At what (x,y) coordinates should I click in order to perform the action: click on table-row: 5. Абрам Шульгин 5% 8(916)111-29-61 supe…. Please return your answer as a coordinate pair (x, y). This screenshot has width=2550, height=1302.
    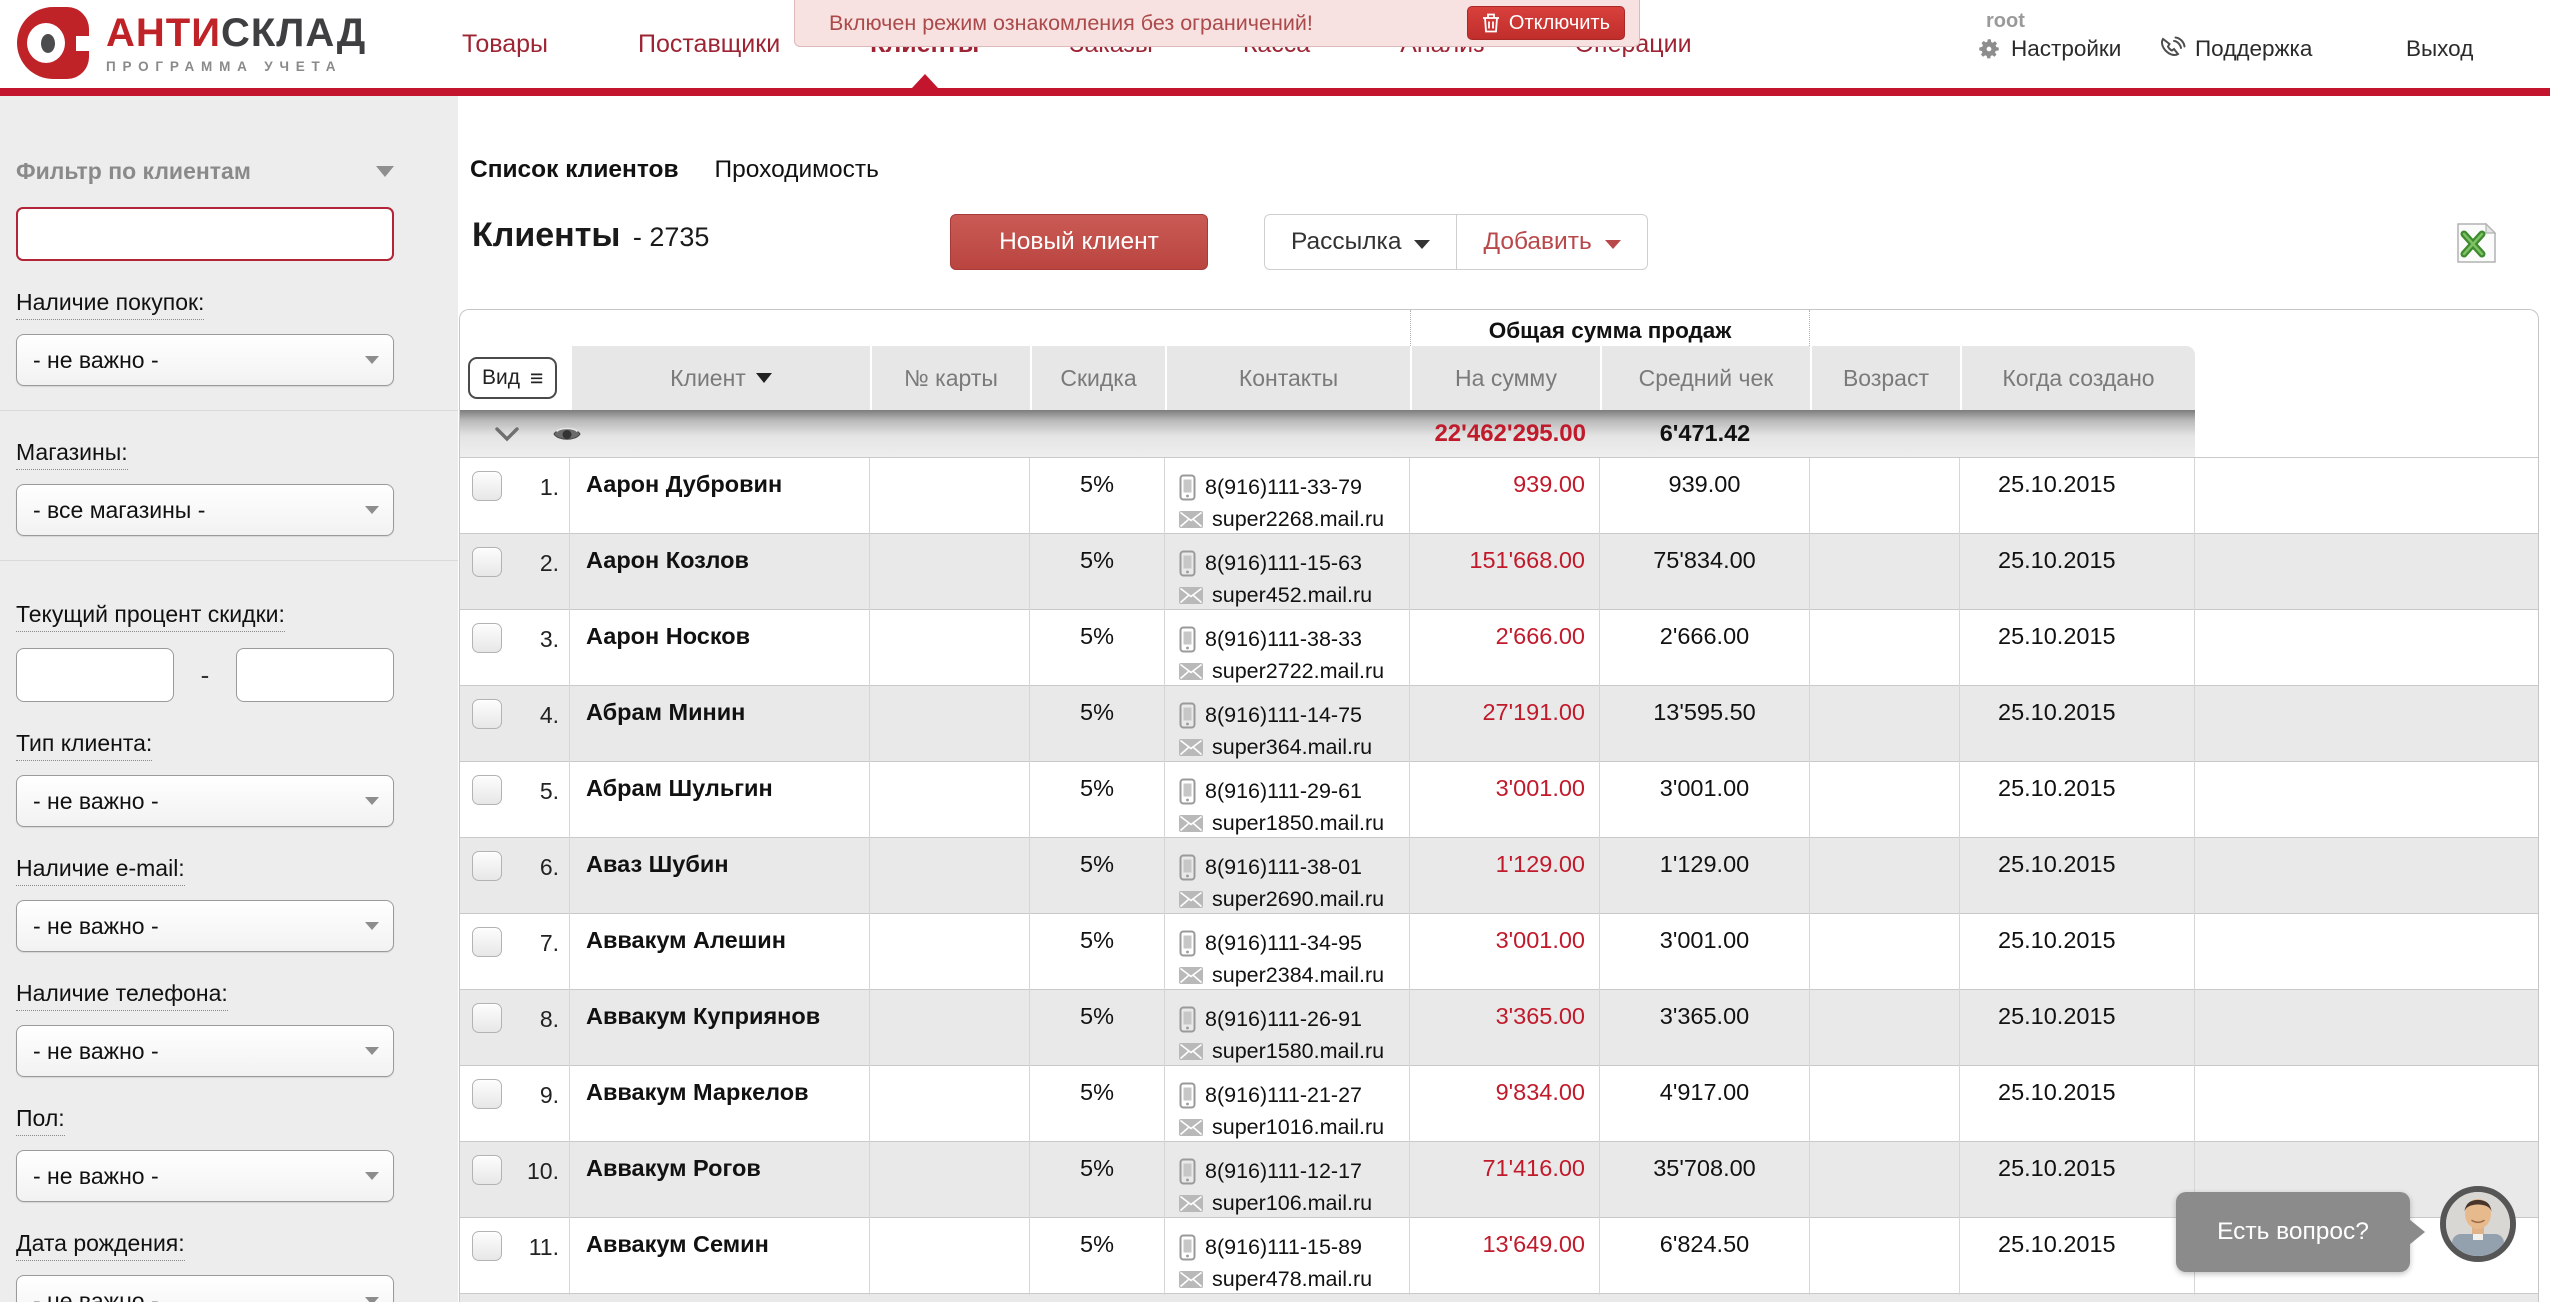
    Looking at the image, I should click on (1499, 800).